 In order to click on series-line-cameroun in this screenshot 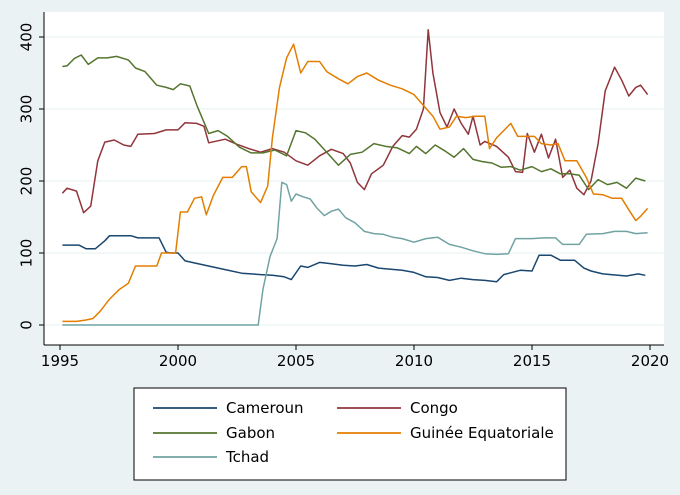, I will do `click(354, 258)`.